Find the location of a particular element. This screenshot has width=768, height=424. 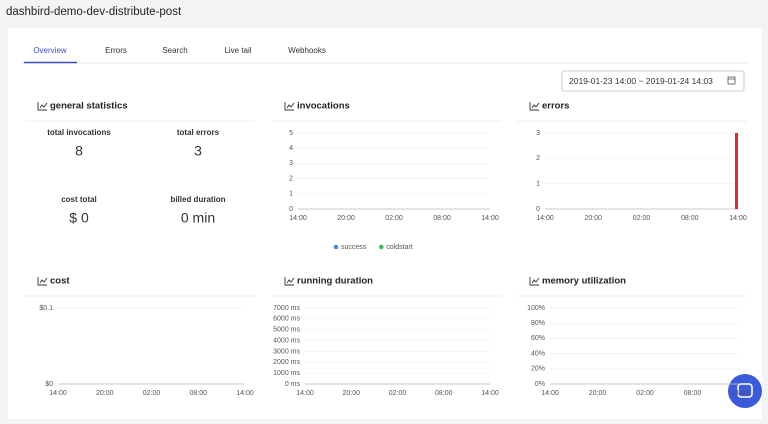

stat-label: total errors is located at coordinates (198, 132).